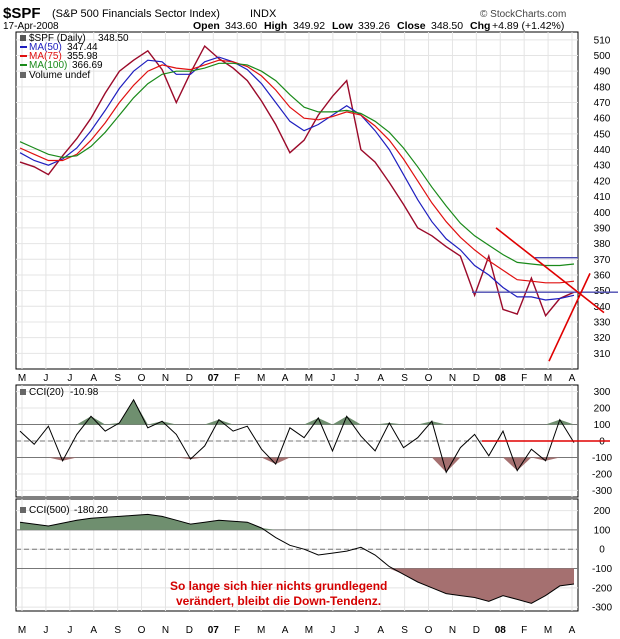 Image resolution: width=620 pixels, height=639 pixels. I want to click on y-tick-label: 460, so click(602, 119).